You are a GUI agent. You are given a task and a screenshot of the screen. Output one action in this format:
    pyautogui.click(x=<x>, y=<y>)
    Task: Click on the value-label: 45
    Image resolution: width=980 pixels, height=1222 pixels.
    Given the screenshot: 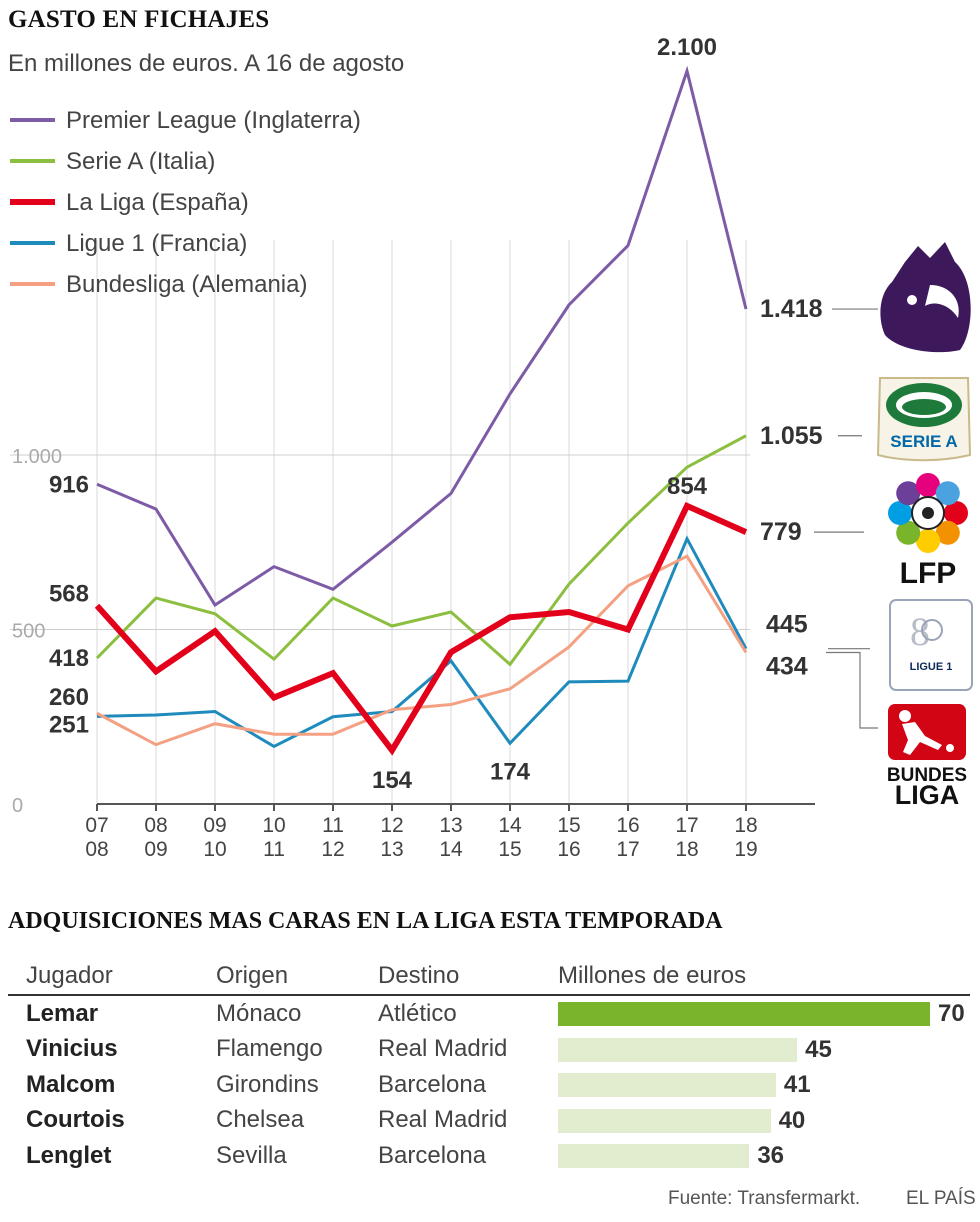 What is the action you would take?
    pyautogui.click(x=818, y=1049)
    